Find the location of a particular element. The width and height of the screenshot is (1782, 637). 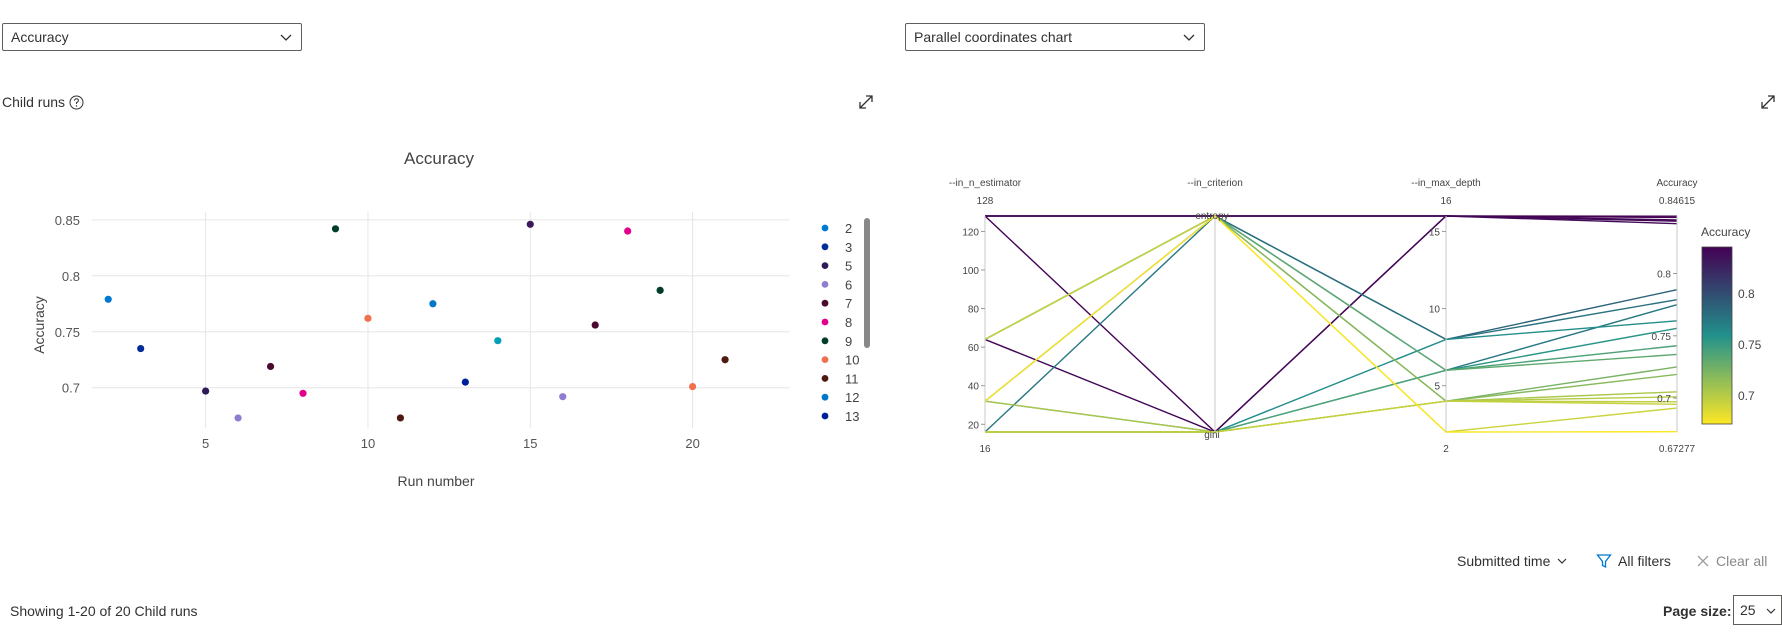

colorbar-tick-label: 0.7 is located at coordinates (1746, 396).